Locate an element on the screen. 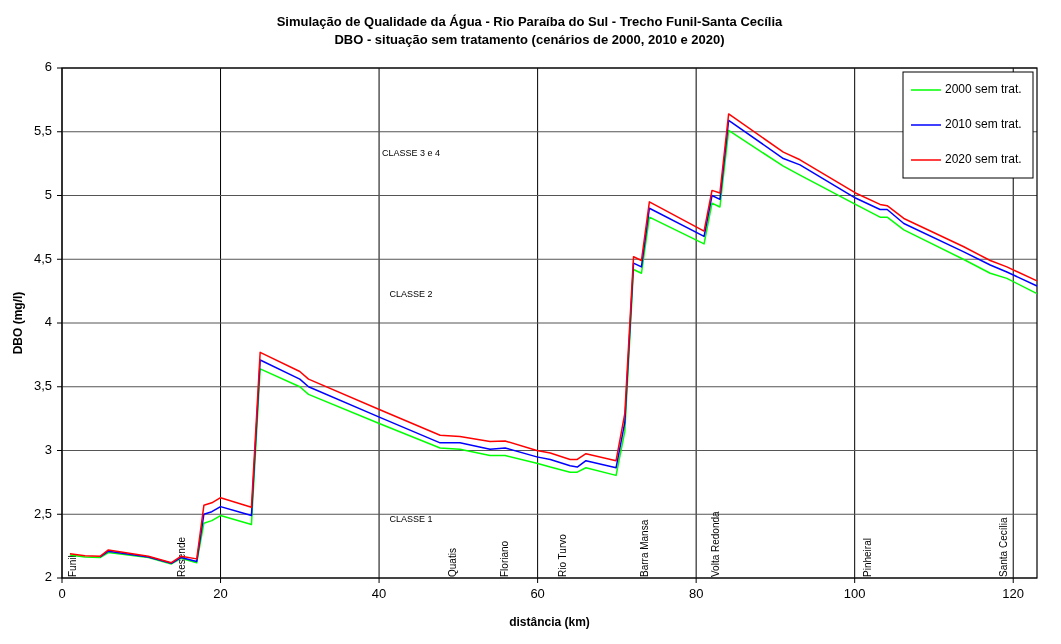  annotation: CLASSE 1 is located at coordinates (411, 518).